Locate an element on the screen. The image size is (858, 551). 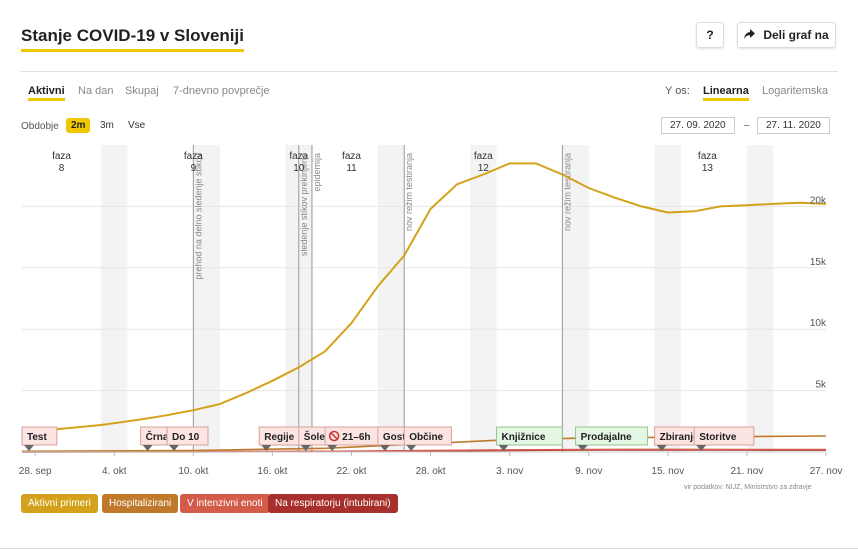
phase-number: 9 is located at coordinates (194, 168).